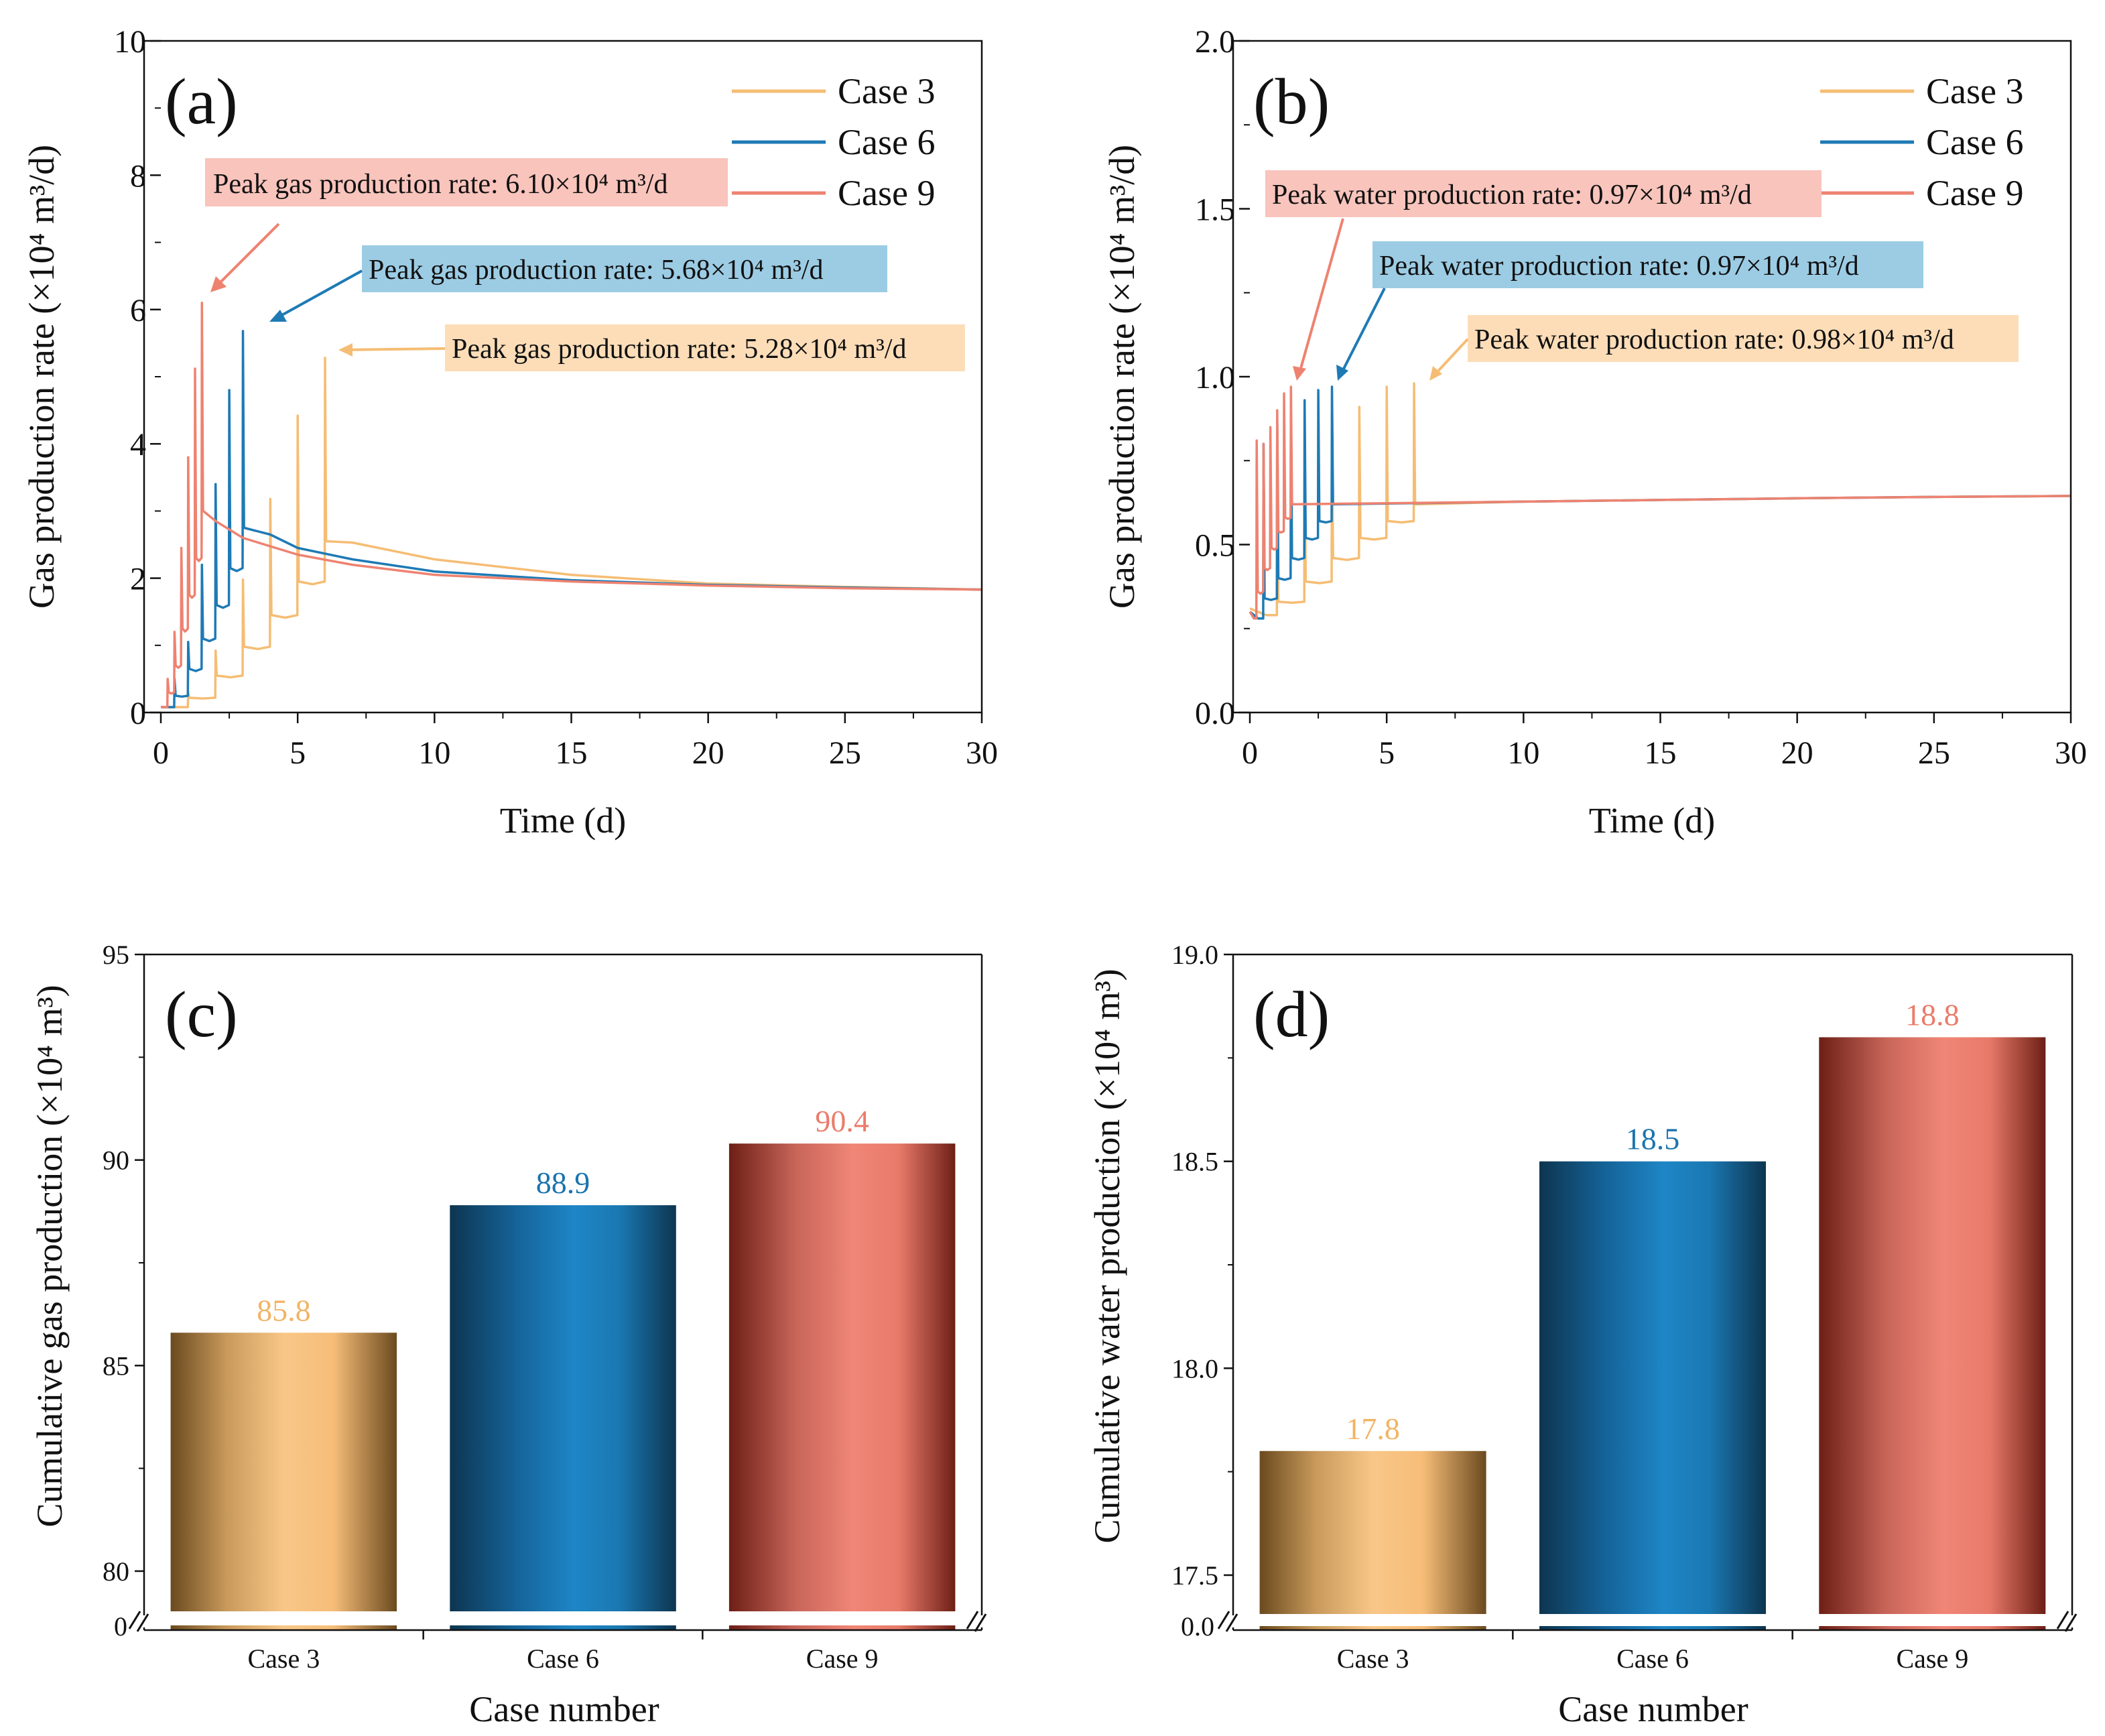  I want to click on y-axis-ticks-b: 0.0 0.5 1.0 1.5 2.0, so click(1222, 378).